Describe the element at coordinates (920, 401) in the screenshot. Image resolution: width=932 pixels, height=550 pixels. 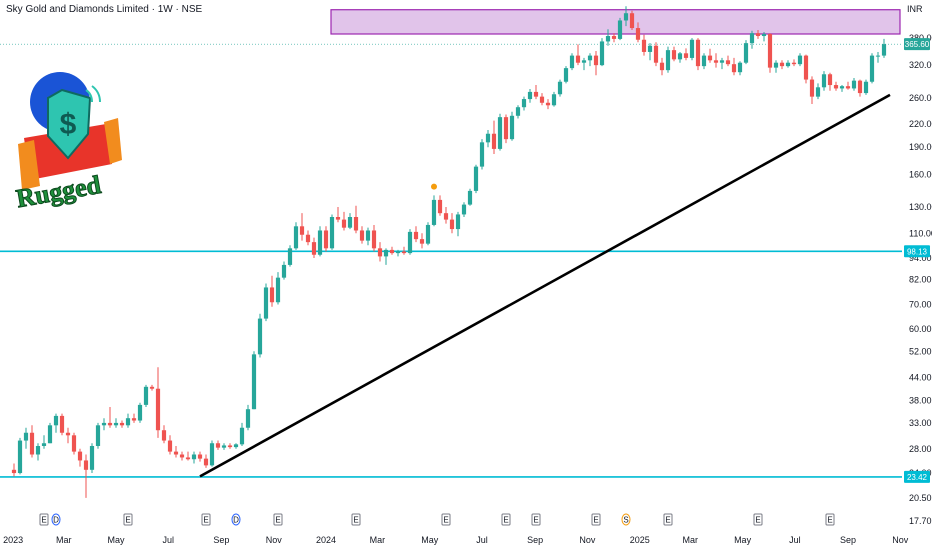
I see `y-tick-label: 38.00` at that location.